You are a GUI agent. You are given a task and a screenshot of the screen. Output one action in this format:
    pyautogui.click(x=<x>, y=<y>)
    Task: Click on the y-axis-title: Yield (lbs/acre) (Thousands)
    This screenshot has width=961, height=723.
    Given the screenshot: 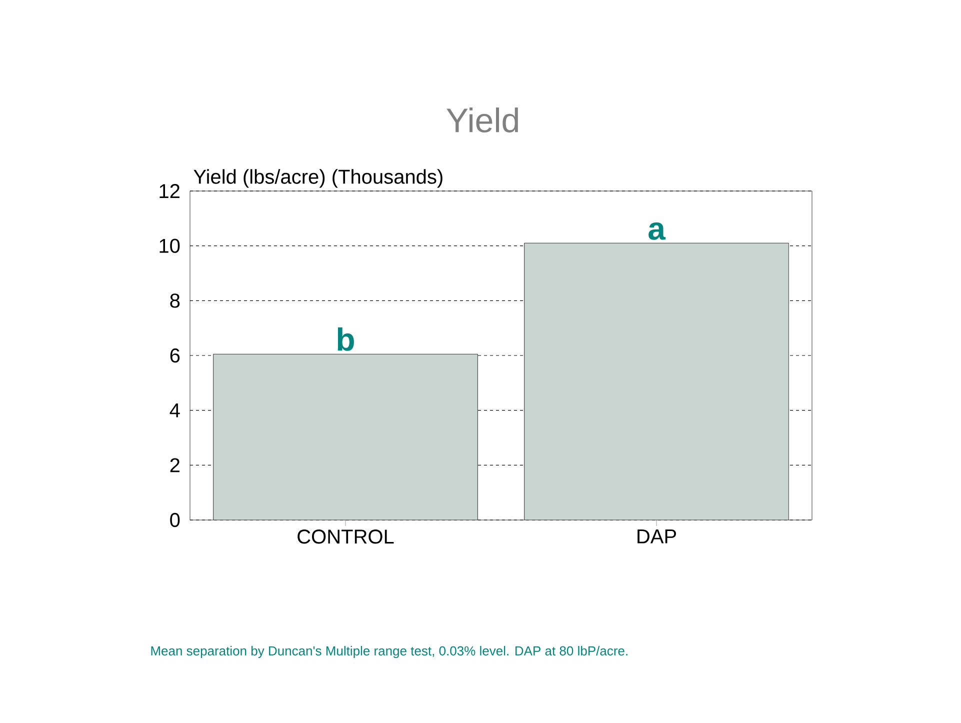 What is the action you would take?
    pyautogui.click(x=318, y=178)
    